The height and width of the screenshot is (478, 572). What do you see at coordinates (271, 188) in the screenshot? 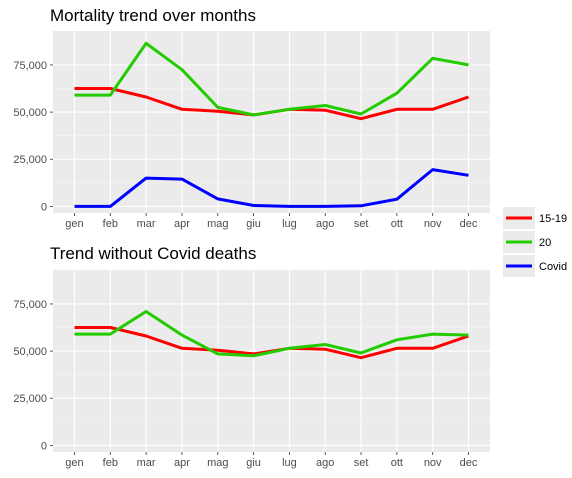
I see `series-line-covid` at bounding box center [271, 188].